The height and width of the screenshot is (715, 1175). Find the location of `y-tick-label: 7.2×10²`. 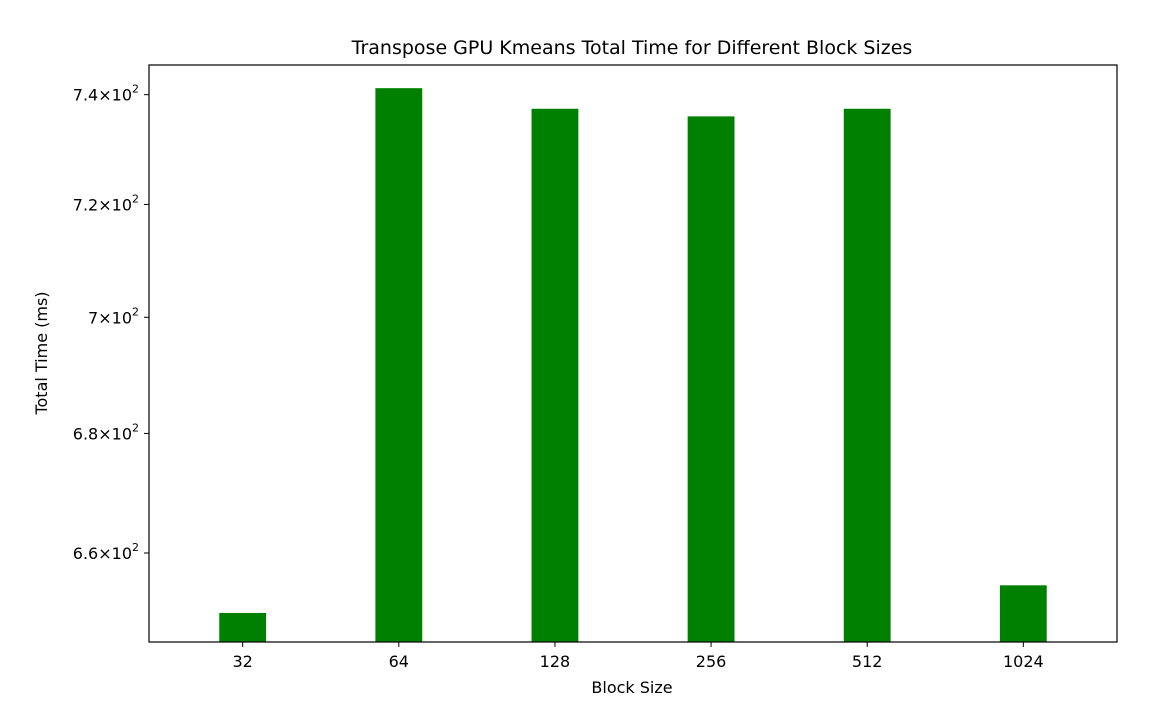

y-tick-label: 7.2×10² is located at coordinates (106, 203).